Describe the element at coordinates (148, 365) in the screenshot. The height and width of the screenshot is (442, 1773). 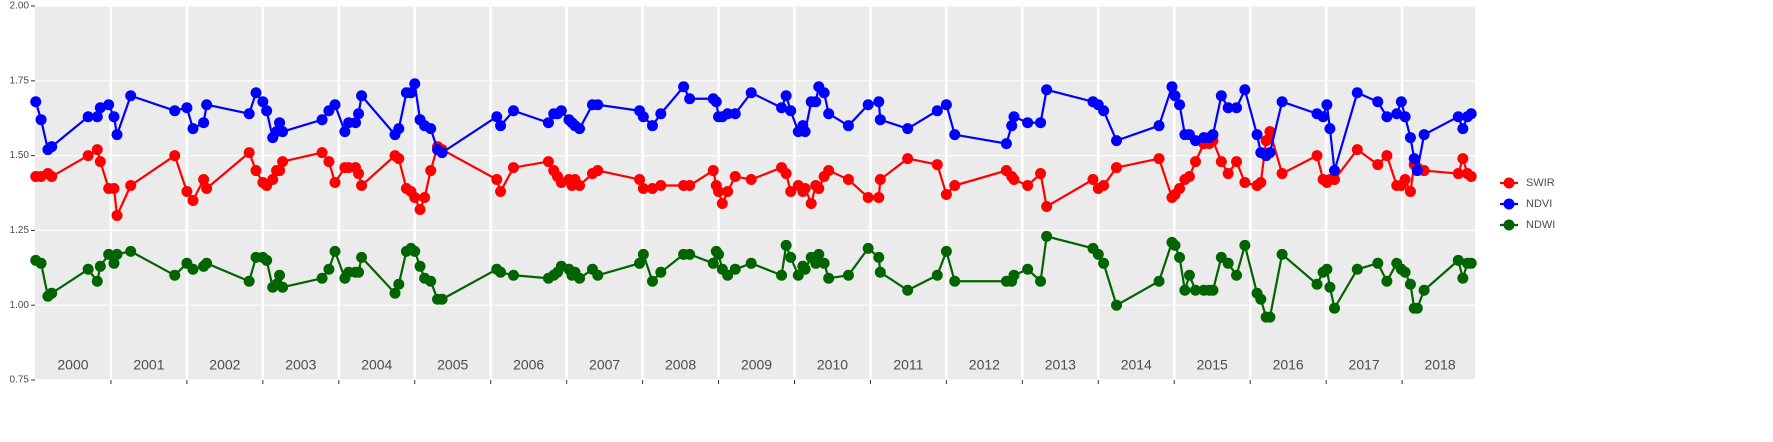
I see `x-tick-label: 2001` at that location.